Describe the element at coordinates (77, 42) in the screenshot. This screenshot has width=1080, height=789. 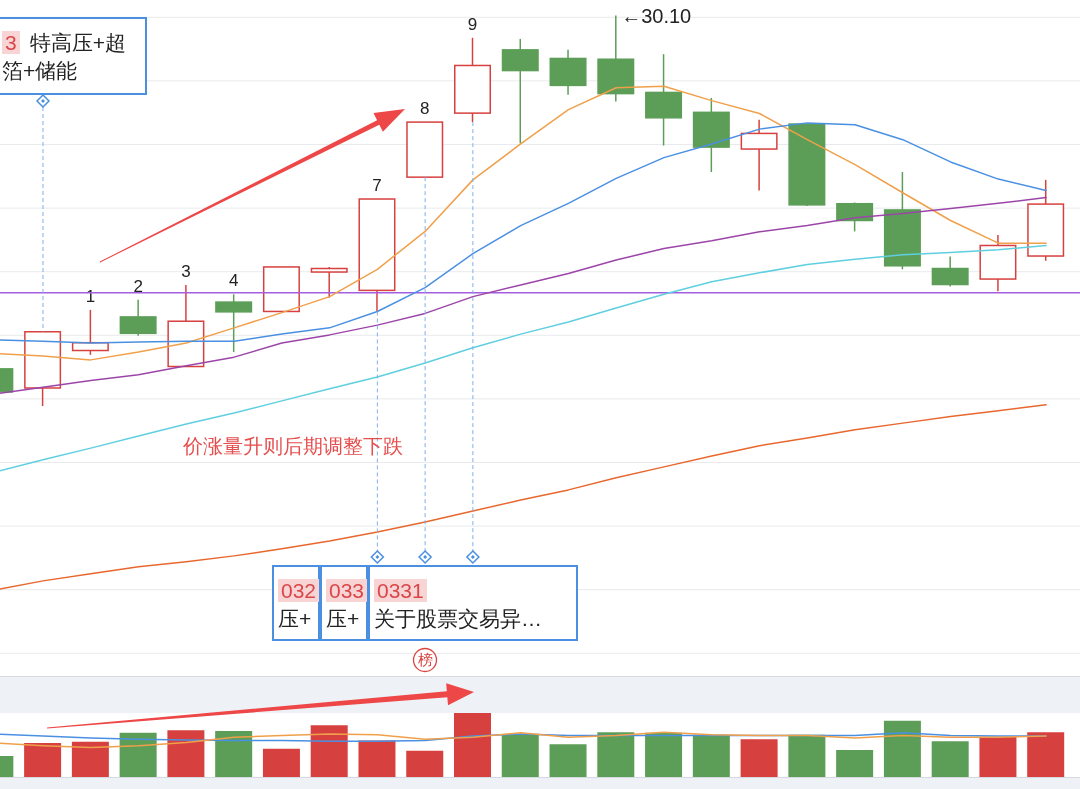
I see `annotation: 特高压+超` at that location.